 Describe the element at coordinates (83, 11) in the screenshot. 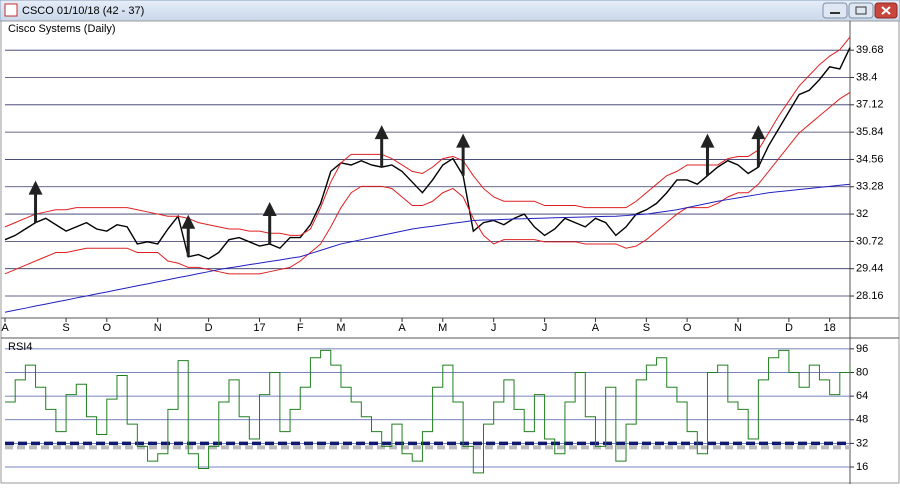

I see `window-title: CSCO 01/10/18 (42 - 37)` at that location.